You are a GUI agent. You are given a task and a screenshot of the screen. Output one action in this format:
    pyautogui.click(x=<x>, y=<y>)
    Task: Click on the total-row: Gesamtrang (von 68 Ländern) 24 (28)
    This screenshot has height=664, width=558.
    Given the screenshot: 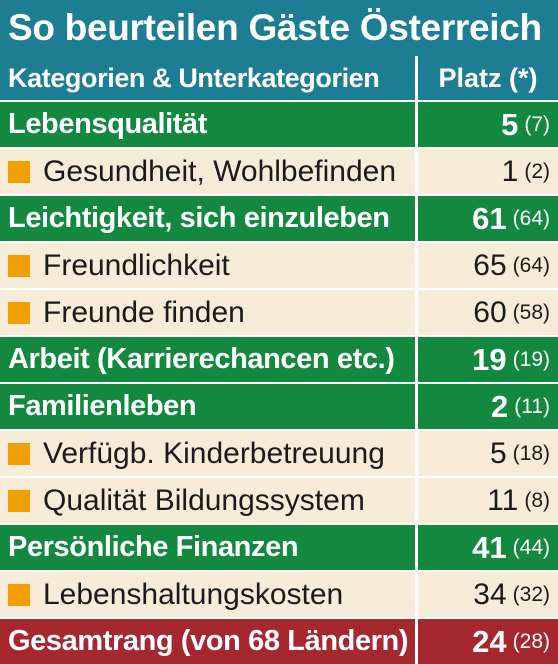 What is the action you would take?
    pyautogui.click(x=279, y=640)
    